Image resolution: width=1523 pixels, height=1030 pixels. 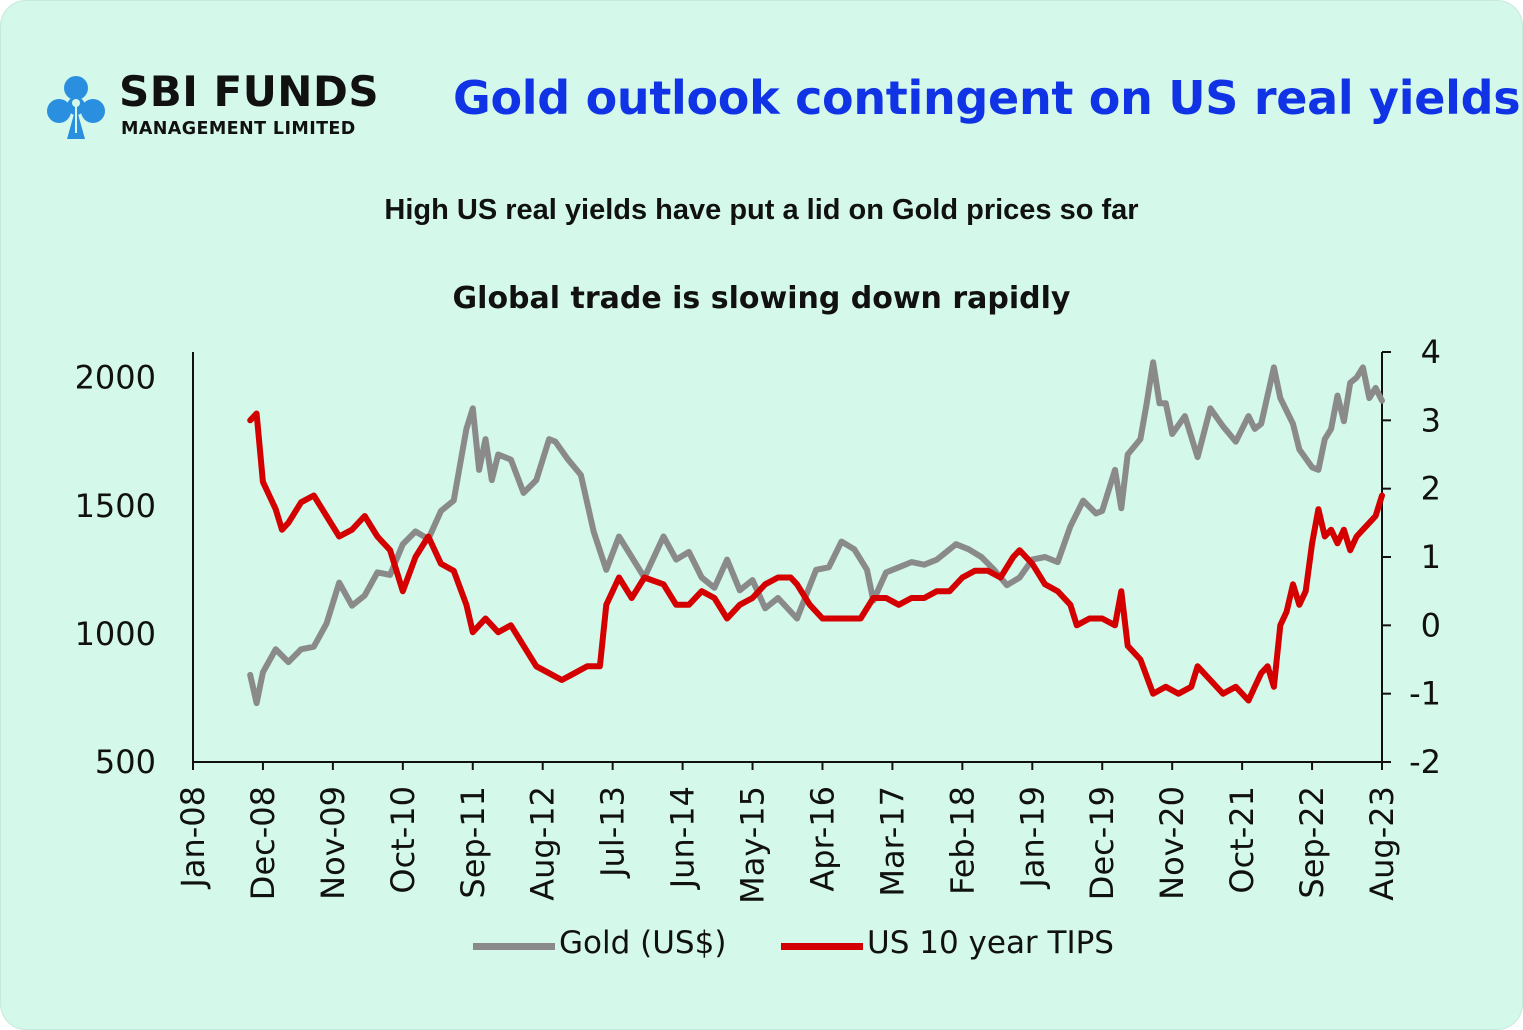 What do you see at coordinates (249, 91) in the screenshot?
I see `logo-name: SBI FUNDS` at bounding box center [249, 91].